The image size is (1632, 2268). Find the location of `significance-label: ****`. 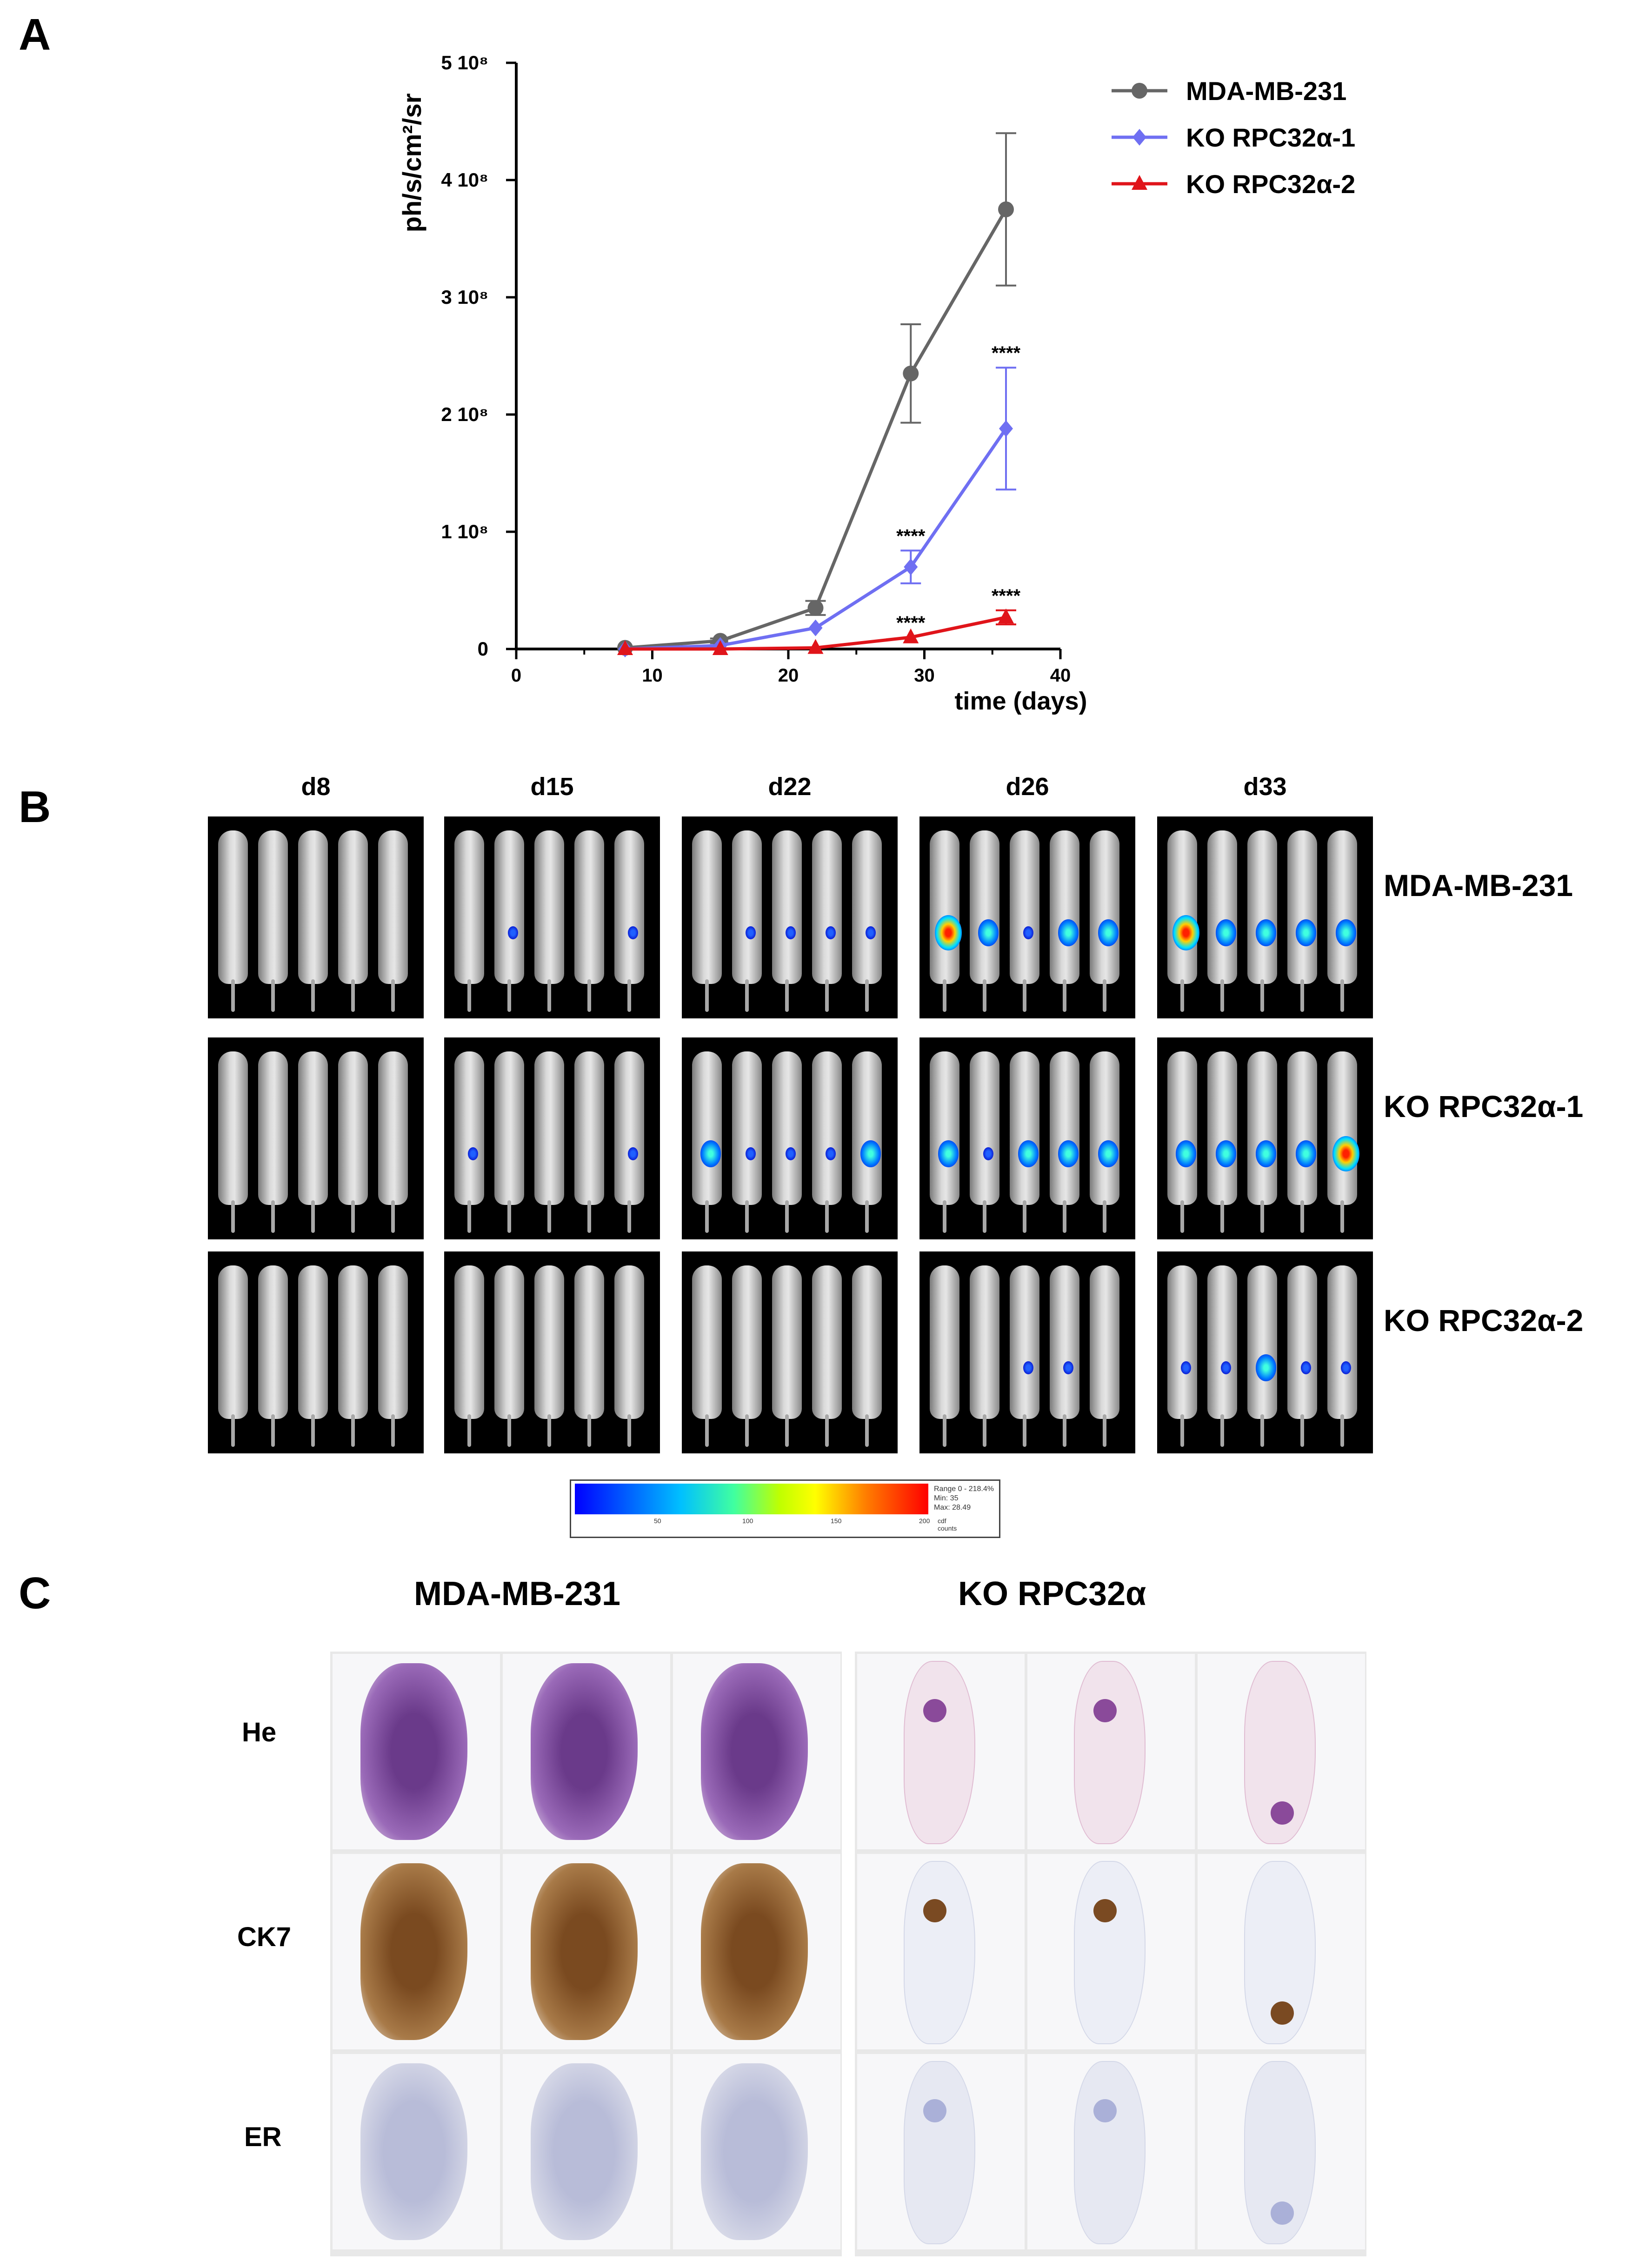

significance-label: **** is located at coordinates (1006, 353).